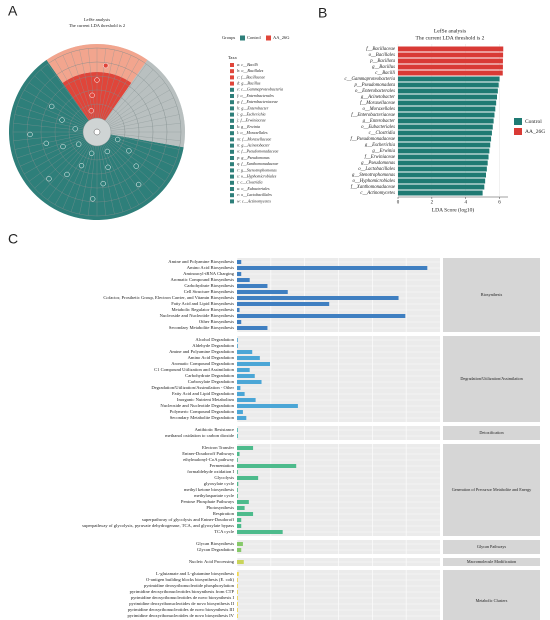  What do you see at coordinates (254, 138) in the screenshot?
I see `taxa-label: m: f__Moraxellaceae` at bounding box center [254, 138].